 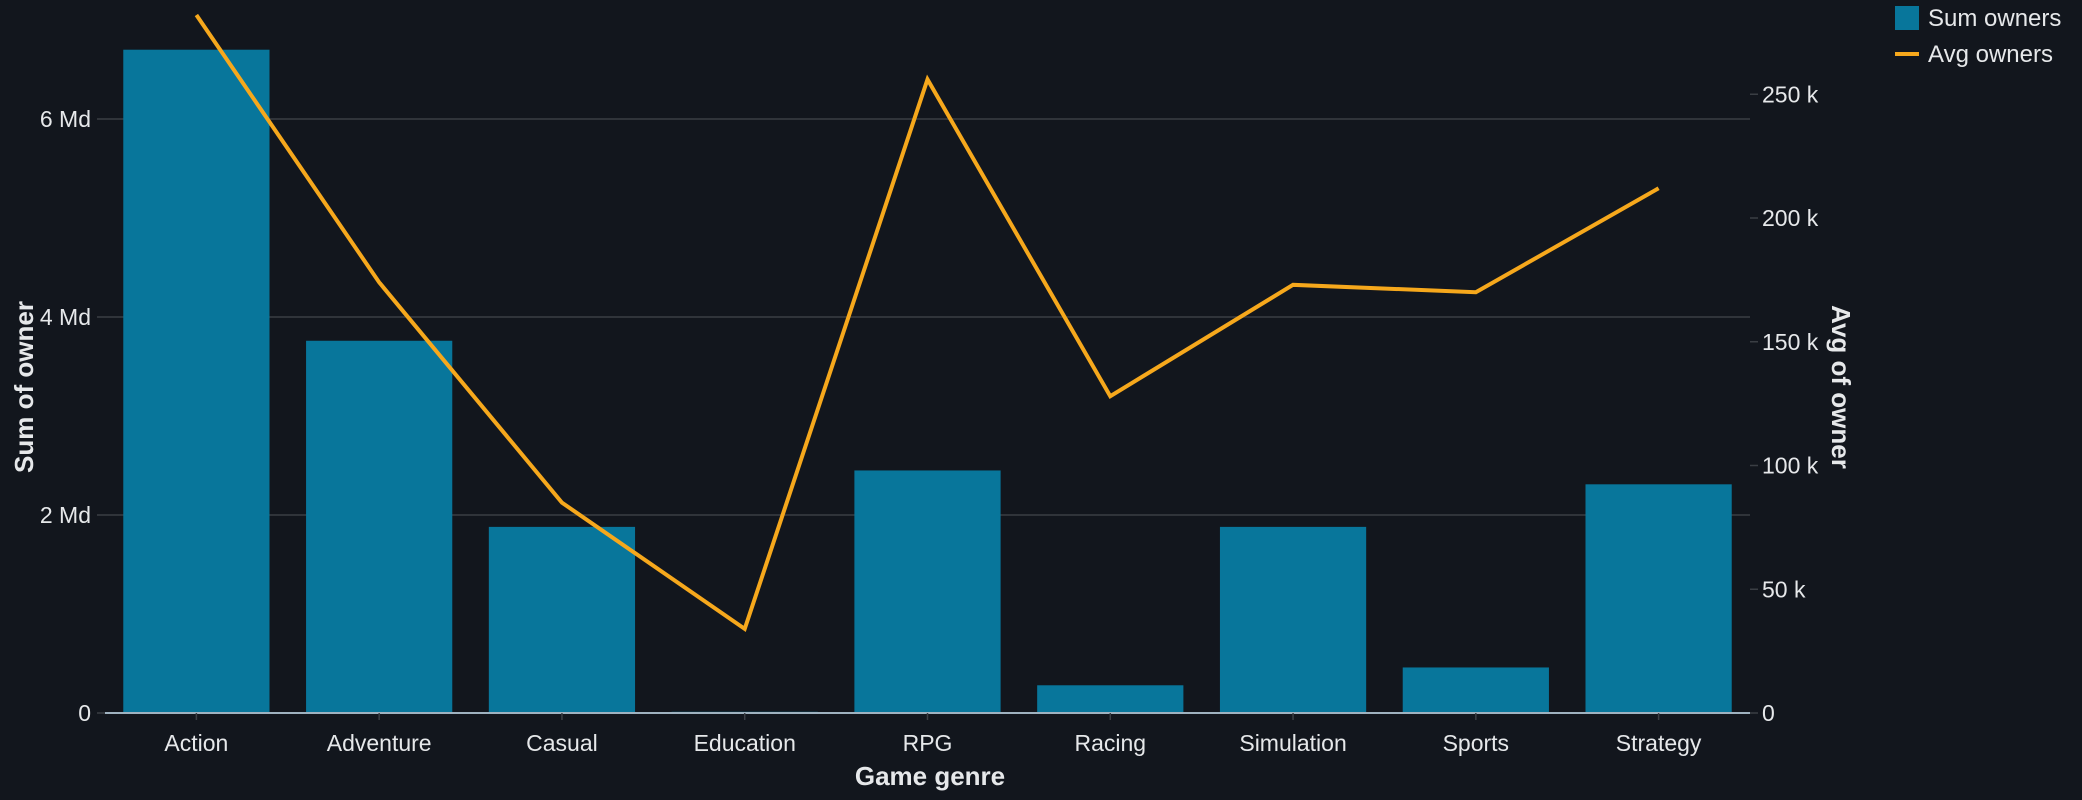 What do you see at coordinates (1790, 466) in the screenshot?
I see `y2-tick-label: 100 k` at bounding box center [1790, 466].